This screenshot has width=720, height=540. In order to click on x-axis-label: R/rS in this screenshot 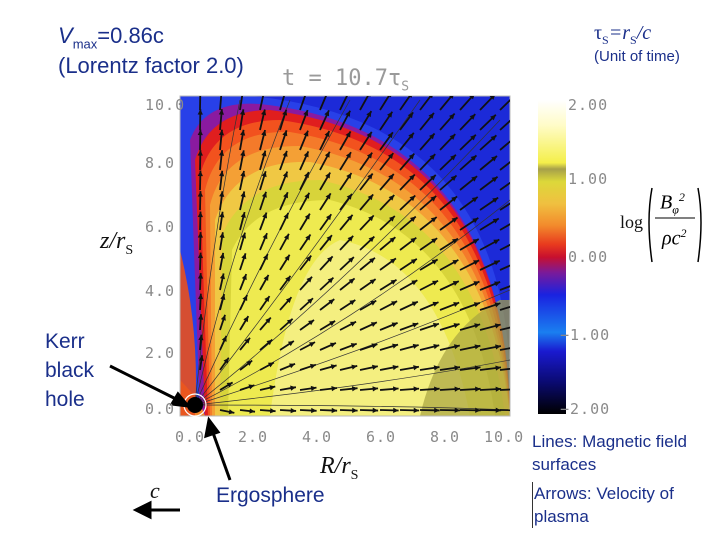, I will do `click(339, 468)`.